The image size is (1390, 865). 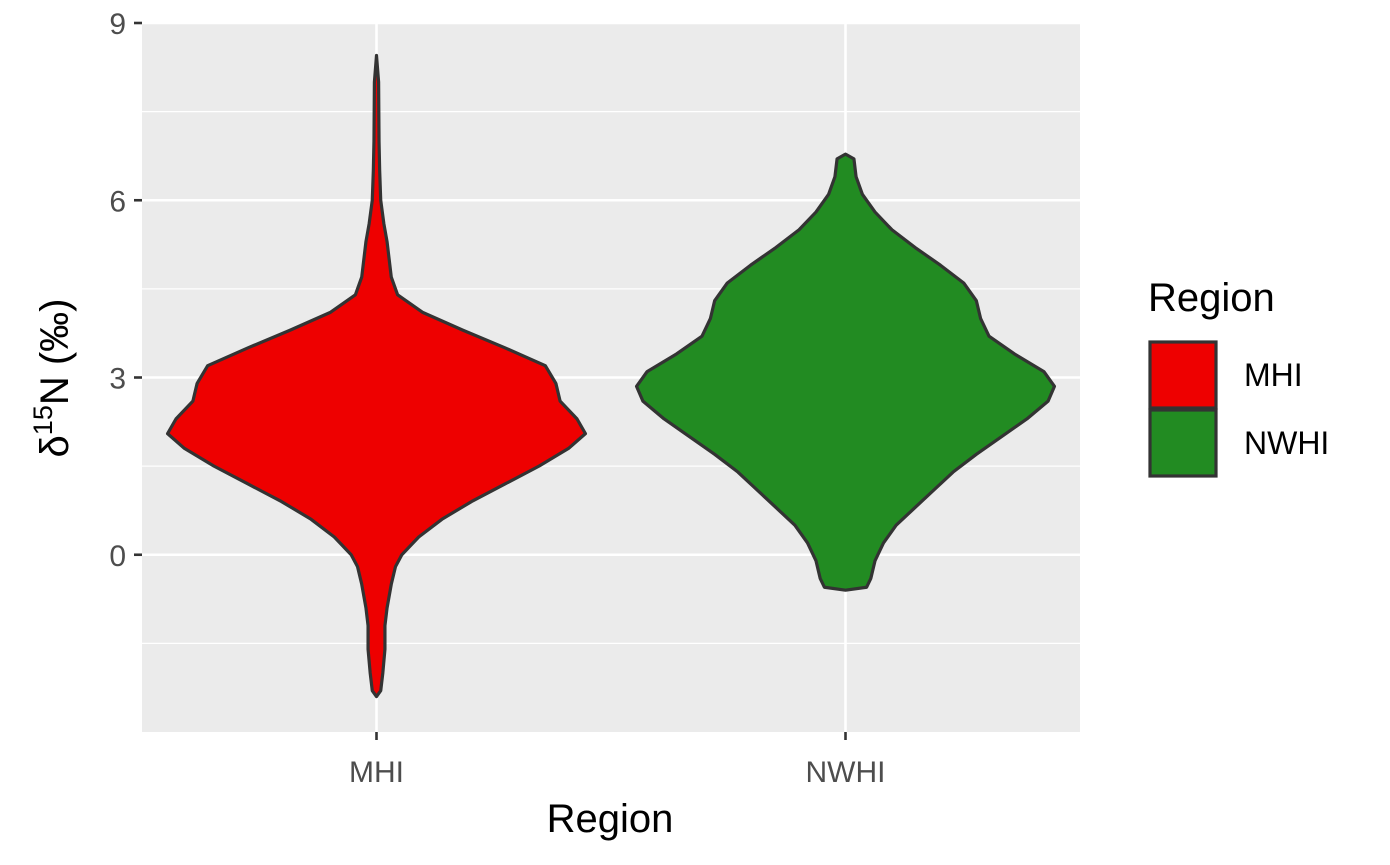 I want to click on x-axis-title: Region, so click(x=610, y=819).